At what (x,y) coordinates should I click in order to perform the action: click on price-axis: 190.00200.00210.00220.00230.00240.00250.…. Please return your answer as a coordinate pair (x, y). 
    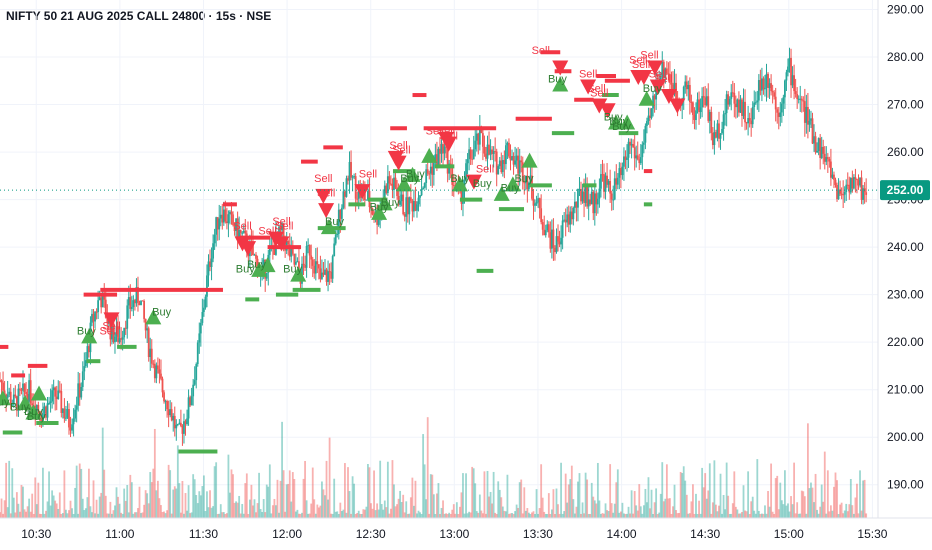
    Looking at the image, I should click on (903, 259).